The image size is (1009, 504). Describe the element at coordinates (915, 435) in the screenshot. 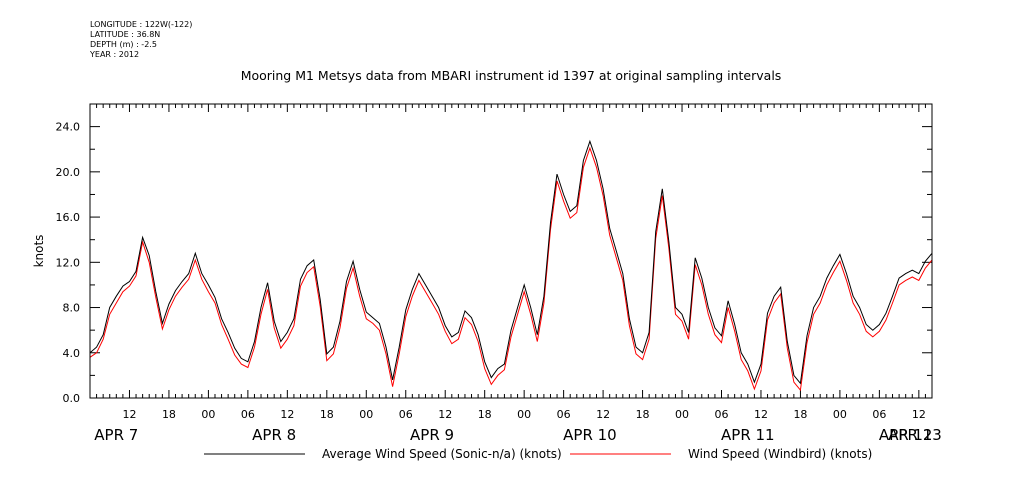

I see `x-day-label: APR 13` at that location.